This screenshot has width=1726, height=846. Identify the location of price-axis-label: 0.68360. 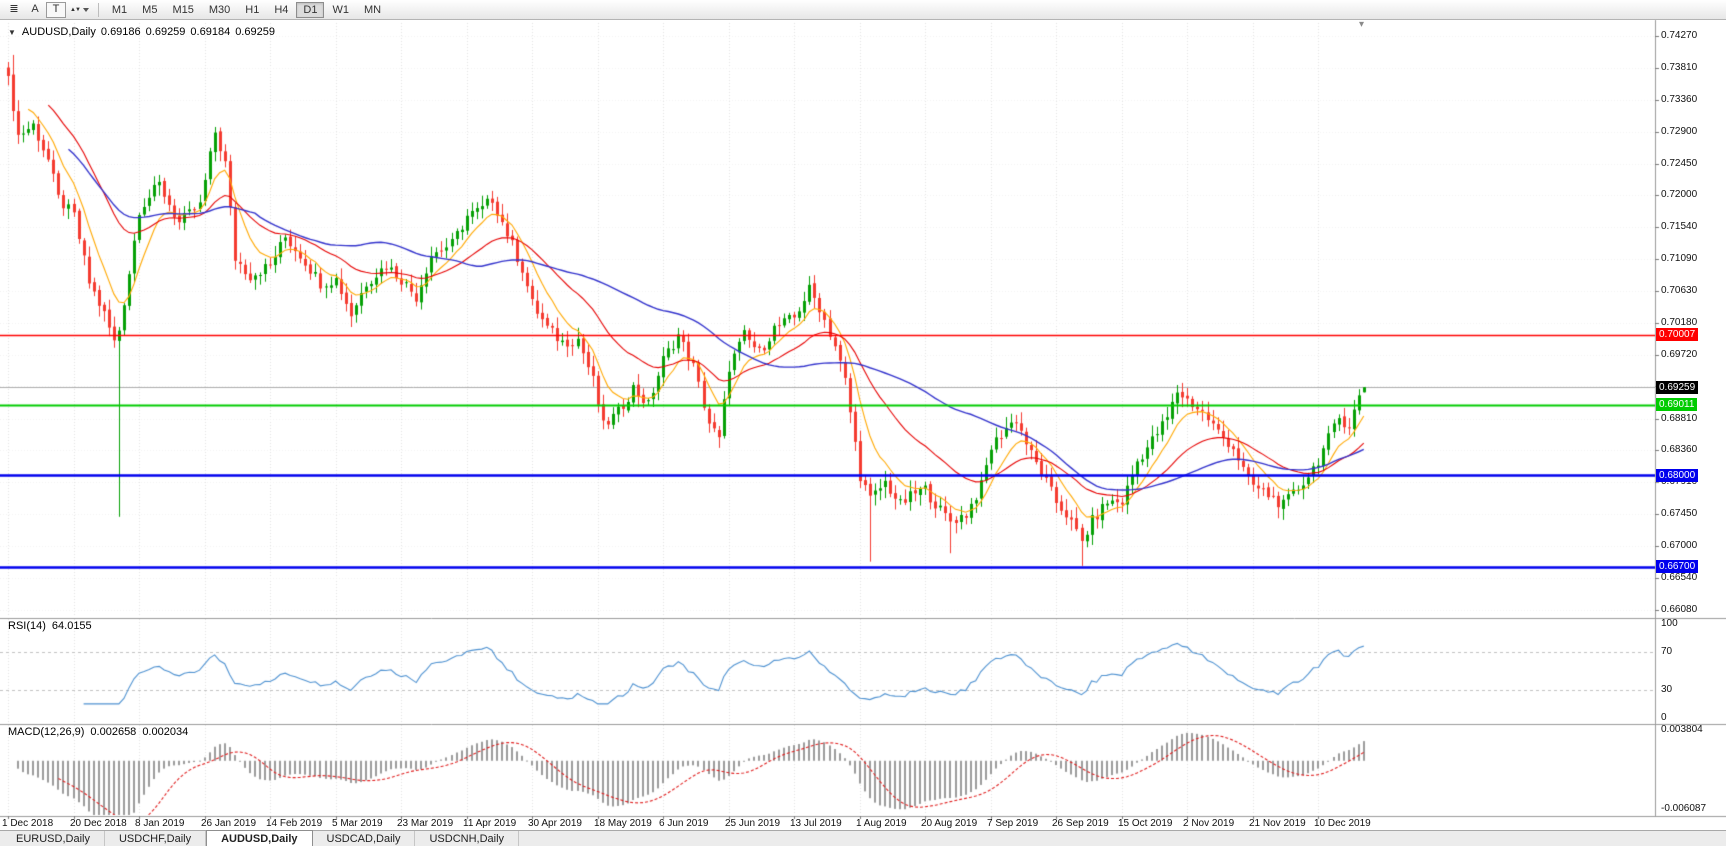
(1679, 450).